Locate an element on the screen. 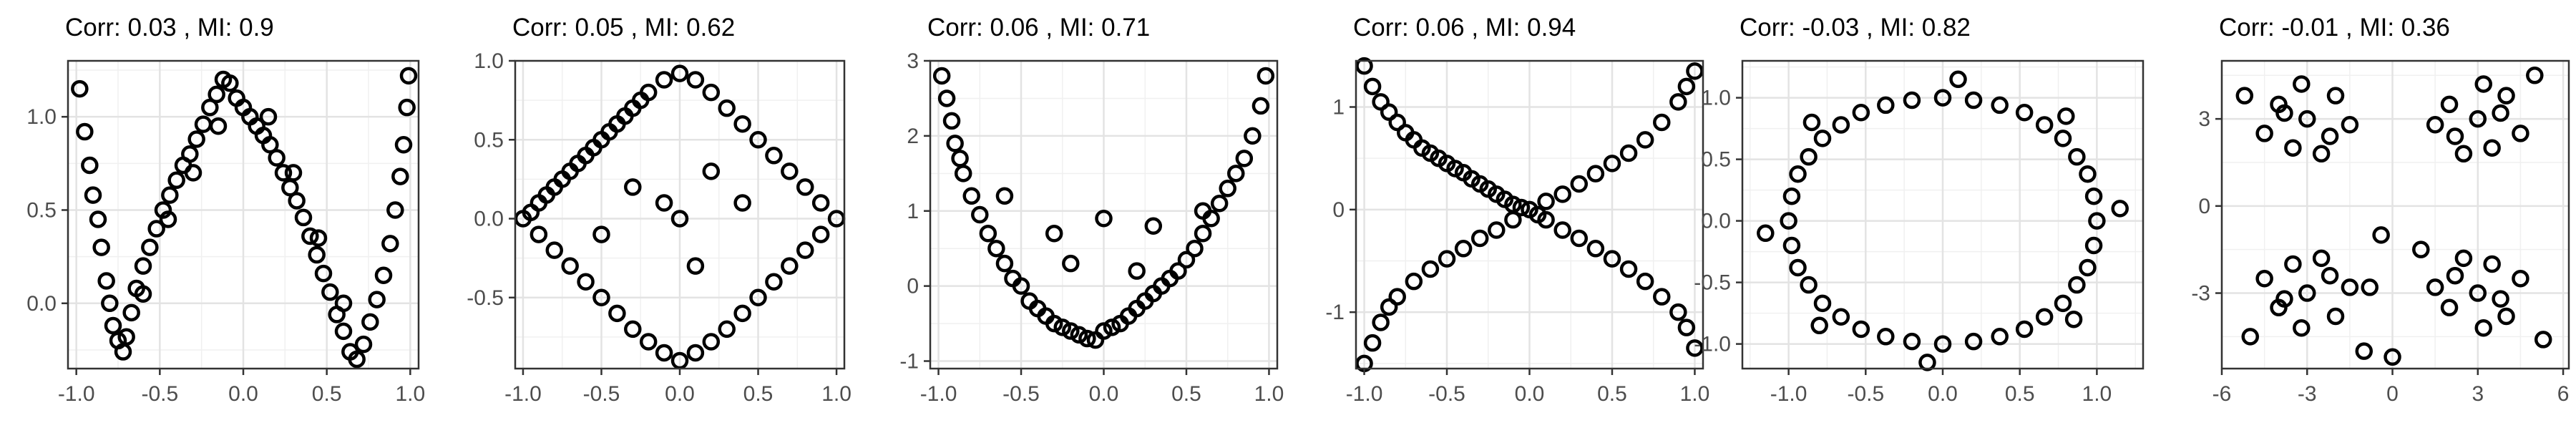  y-tick-label: 0.5 is located at coordinates (1716, 160).